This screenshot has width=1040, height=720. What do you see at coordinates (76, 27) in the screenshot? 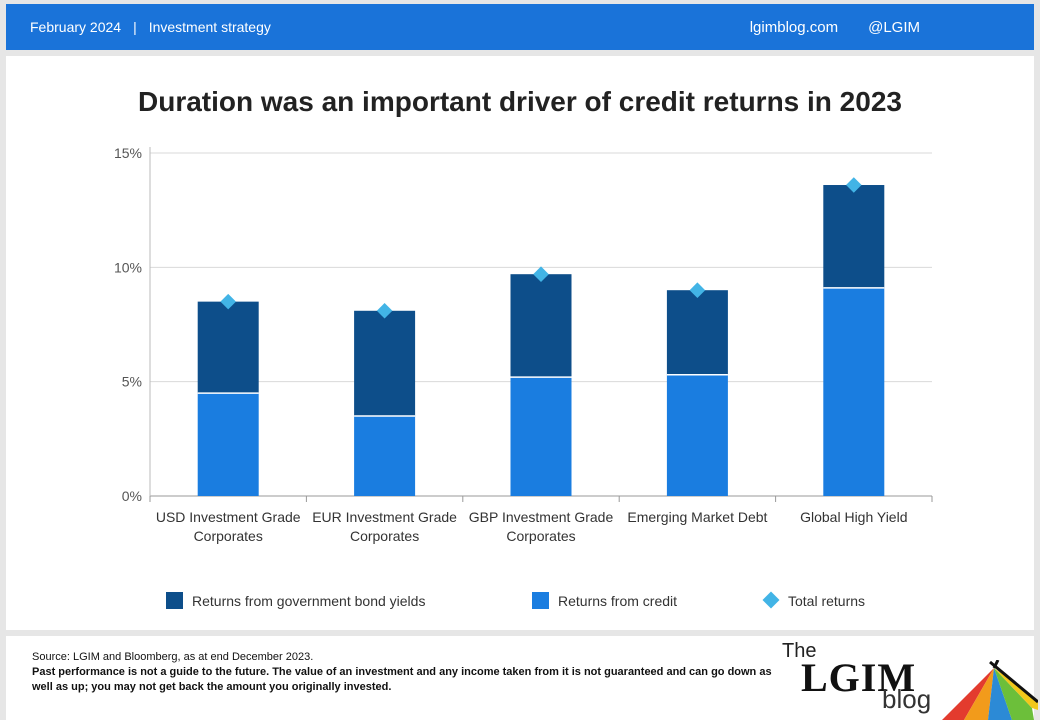
I see `publication-date: February 2024` at bounding box center [76, 27].